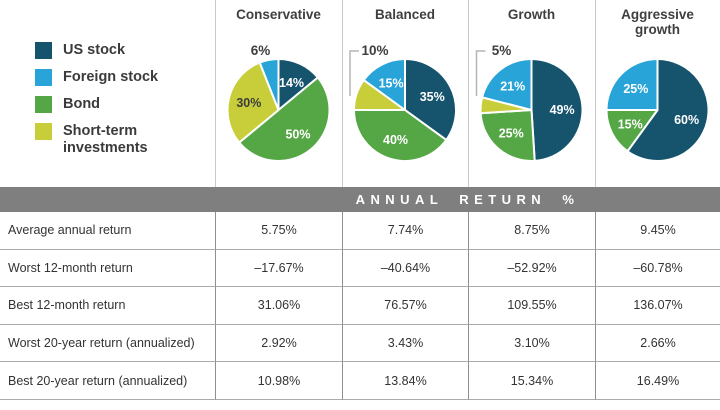 The image size is (720, 410). I want to click on annual-return-band: ANNUAL RETURN %, so click(360, 199).